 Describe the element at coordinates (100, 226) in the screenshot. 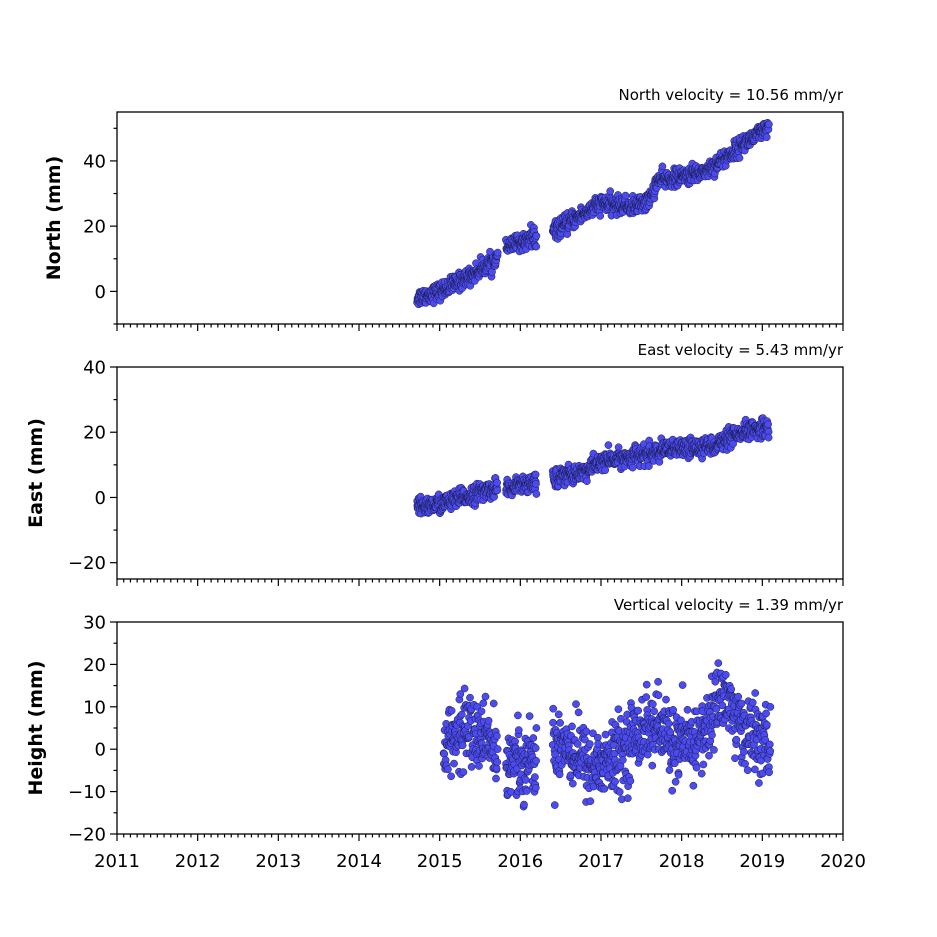

I see `y-axis-ticks: 0 20 40` at that location.